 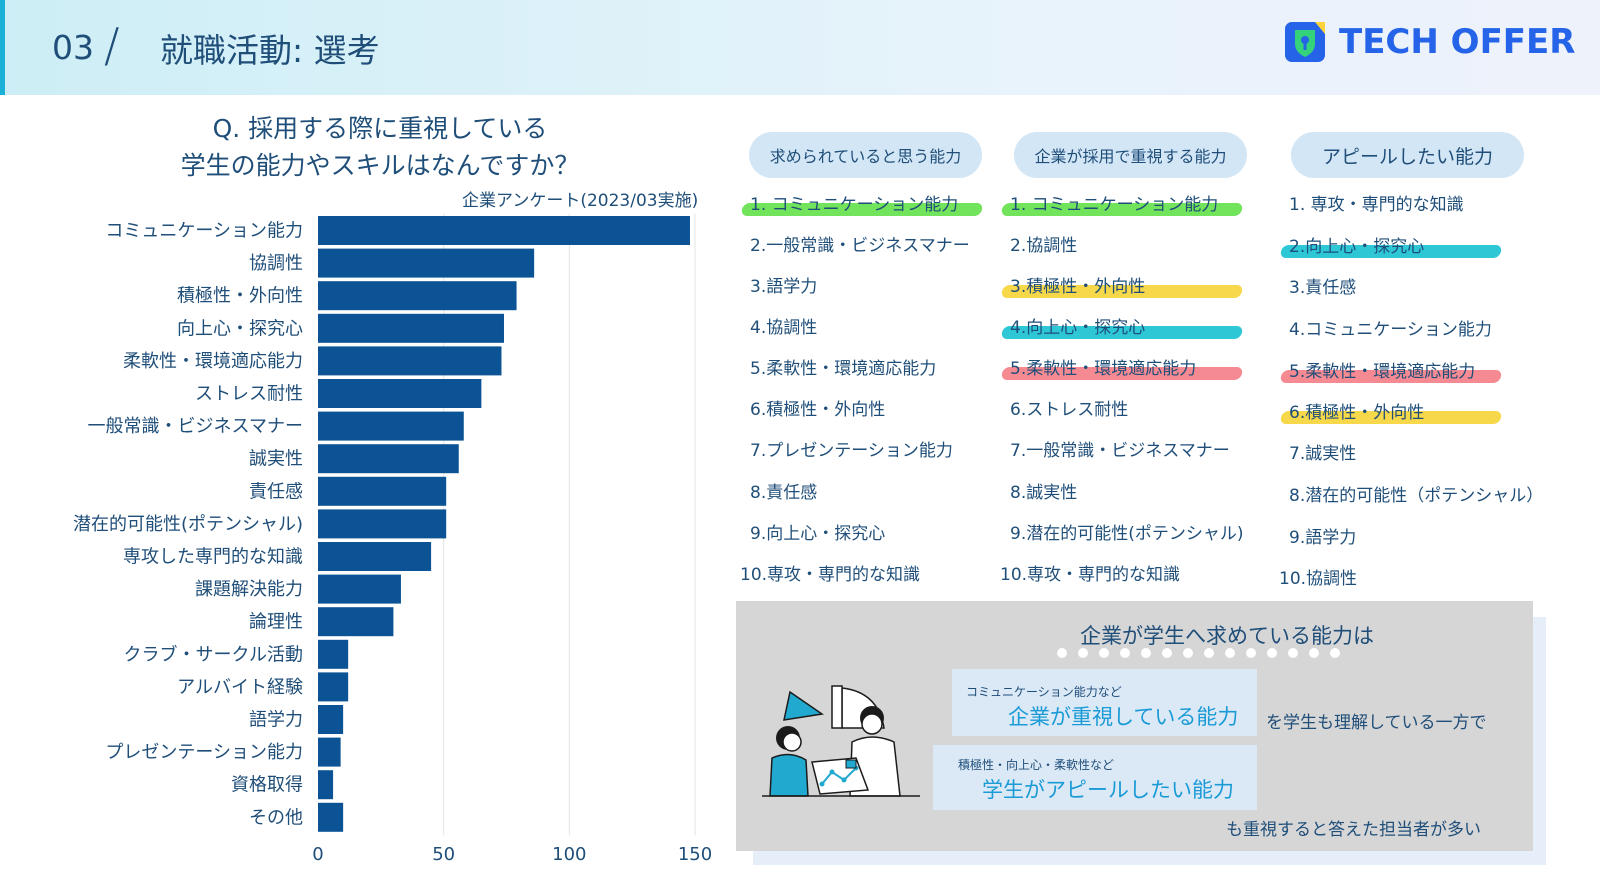 I want to click on category-label: その他, so click(x=276, y=817).